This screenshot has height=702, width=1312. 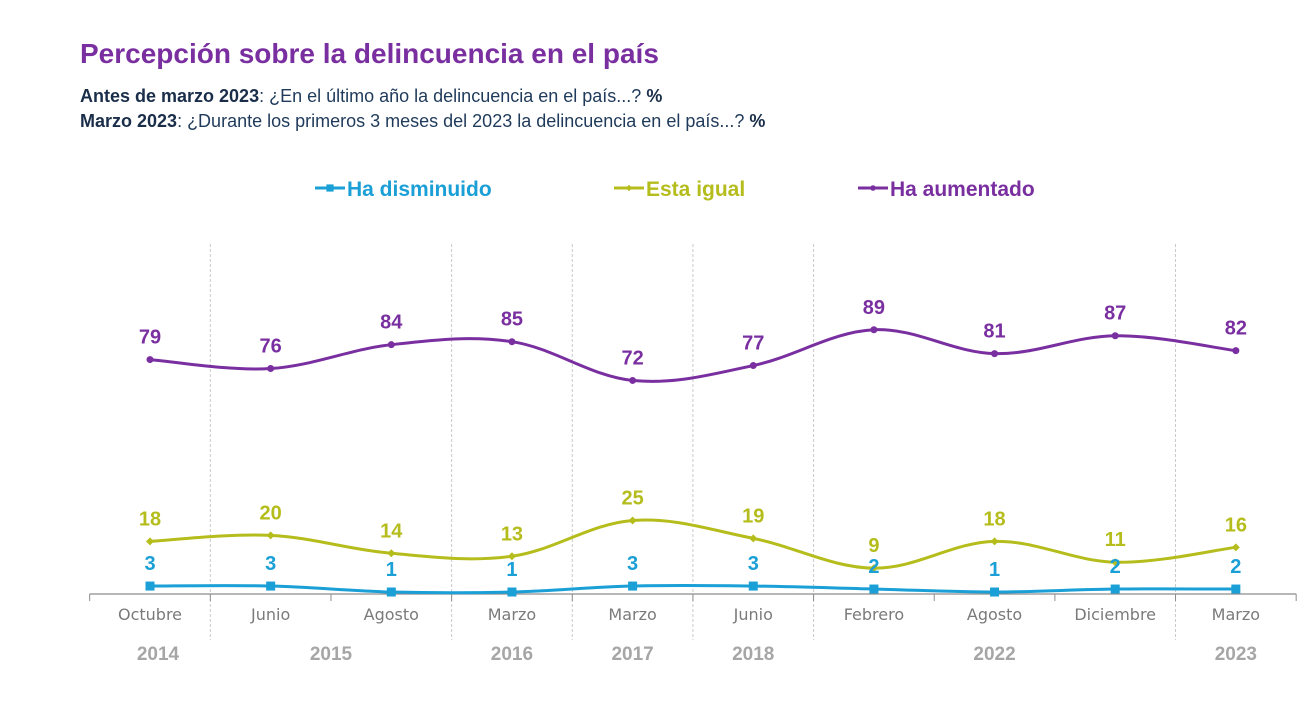 What do you see at coordinates (1236, 525) in the screenshot?
I see `data-label-esta-igual: 16` at bounding box center [1236, 525].